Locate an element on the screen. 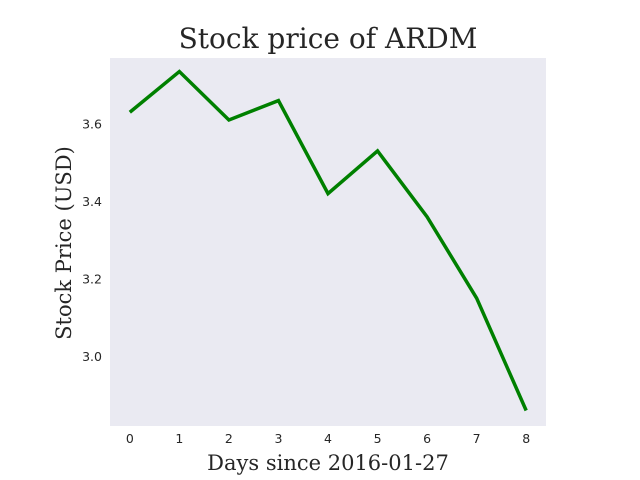 This screenshot has height=480, width=640. x-tick-label: 7 is located at coordinates (477, 438).